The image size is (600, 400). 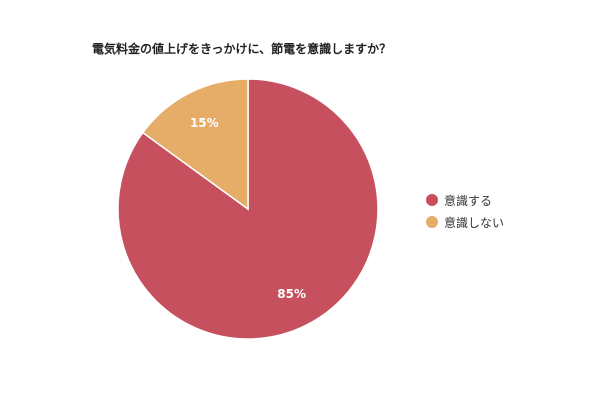 What do you see at coordinates (291, 294) in the screenshot?
I see `slice-label-aware: 85%` at bounding box center [291, 294].